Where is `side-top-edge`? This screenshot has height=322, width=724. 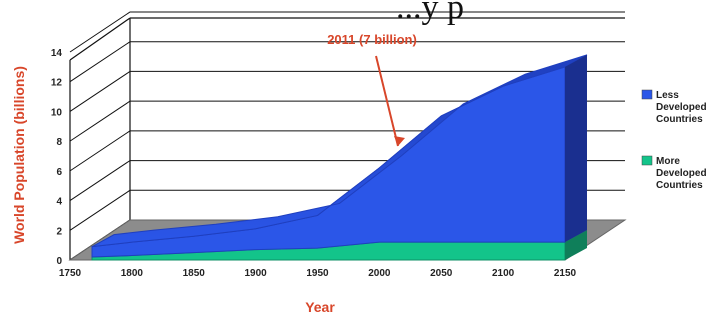
side-top-edge is located at coordinates (100, 39).